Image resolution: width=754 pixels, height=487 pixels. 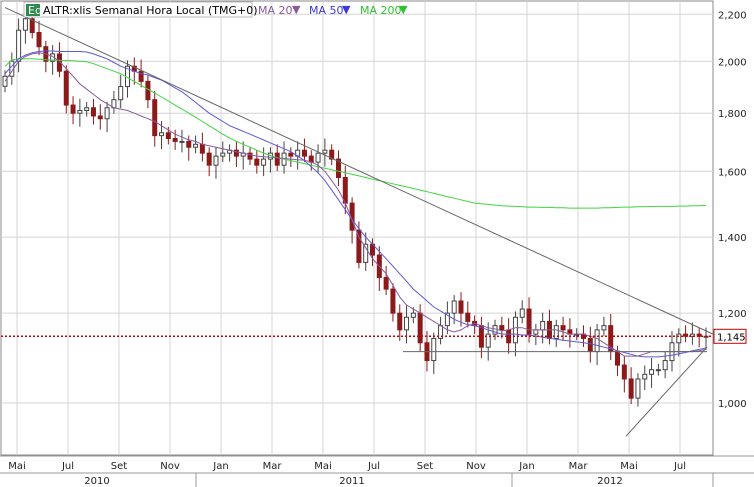 What do you see at coordinates (732, 314) in the screenshot?
I see `y-tick-label: 1,200` at bounding box center [732, 314].